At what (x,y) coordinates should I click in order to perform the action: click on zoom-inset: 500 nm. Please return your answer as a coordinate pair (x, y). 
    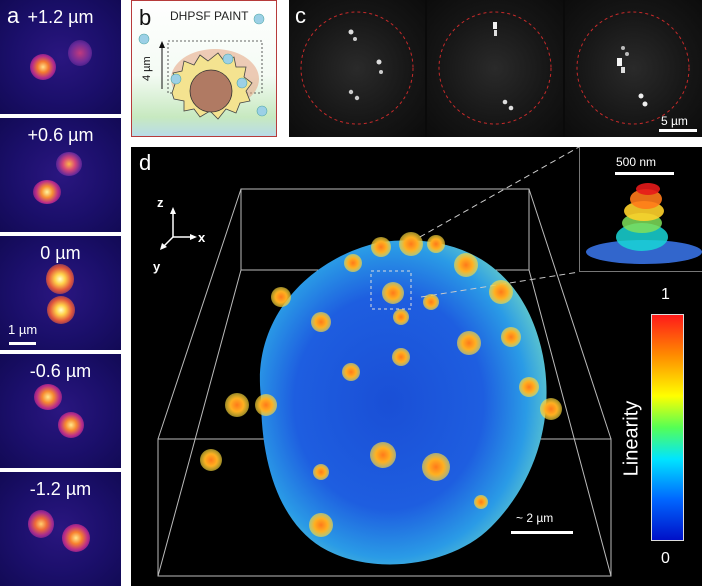
    Looking at the image, I should click on (640, 209).